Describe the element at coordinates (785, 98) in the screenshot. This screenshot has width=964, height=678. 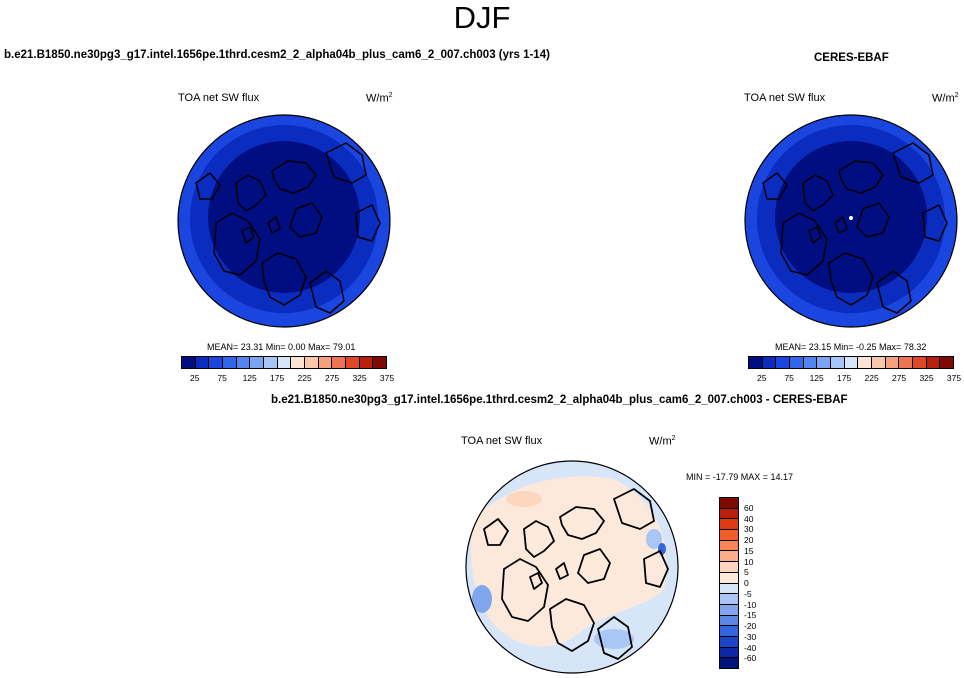
I see `obs-panel-label: TOA net SW flux` at that location.